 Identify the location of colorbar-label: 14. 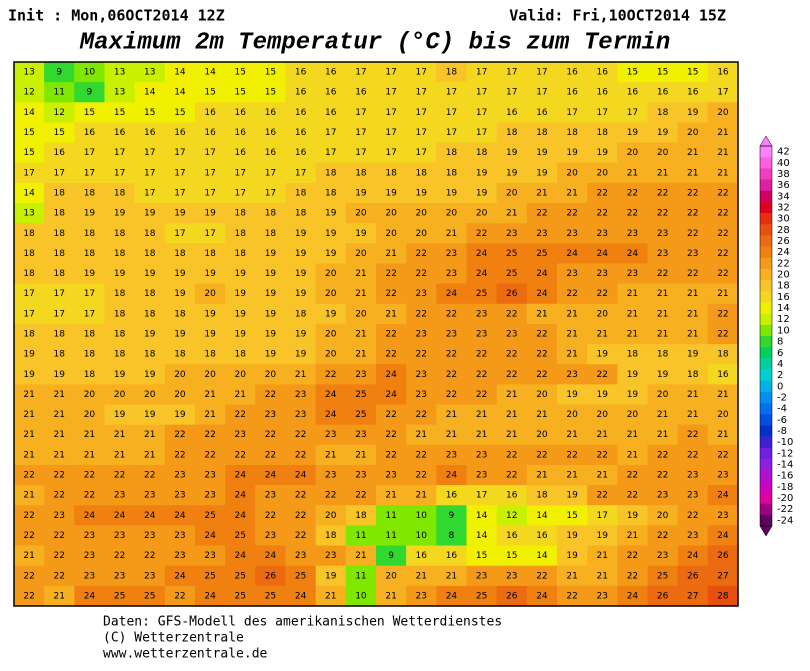
(783, 308).